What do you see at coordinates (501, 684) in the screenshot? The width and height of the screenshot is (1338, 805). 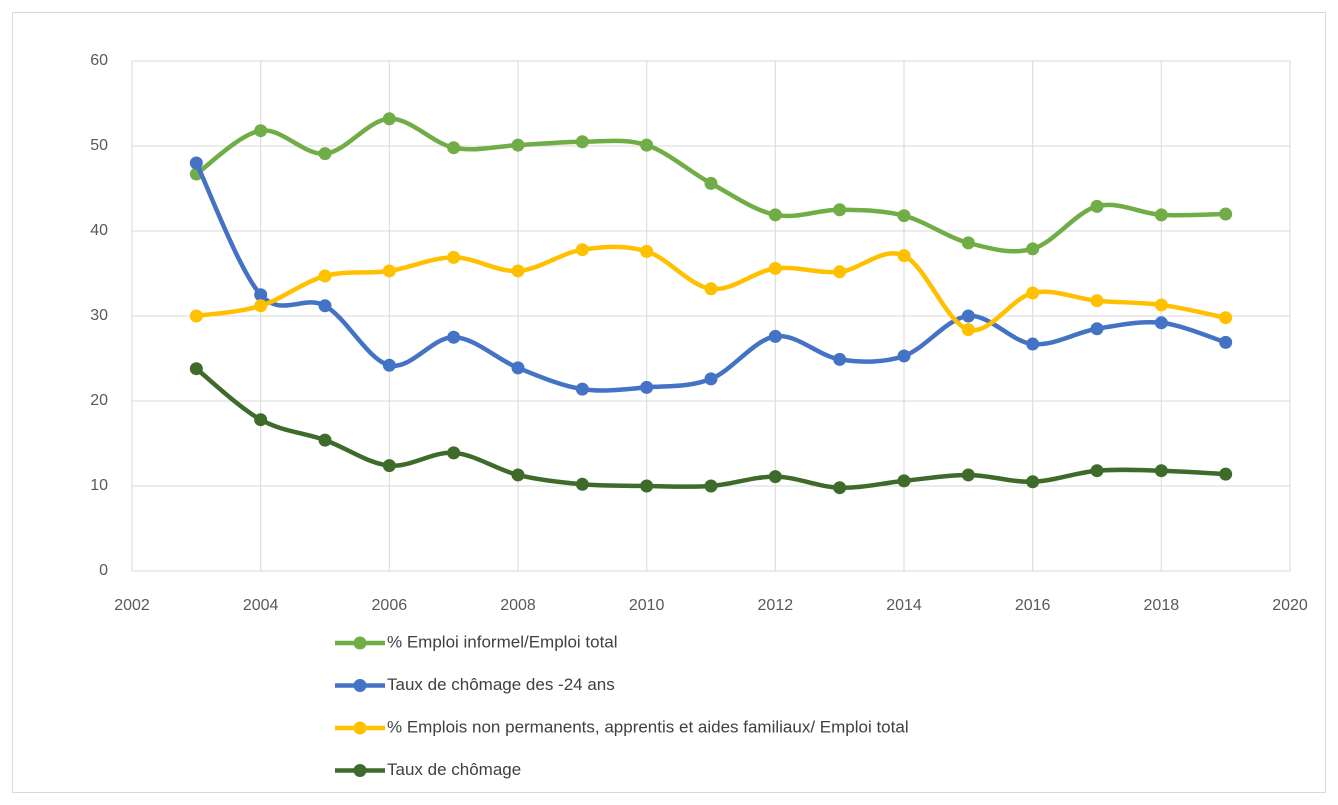 I see `legend-label: Taux de chômage des -24 ans` at bounding box center [501, 684].